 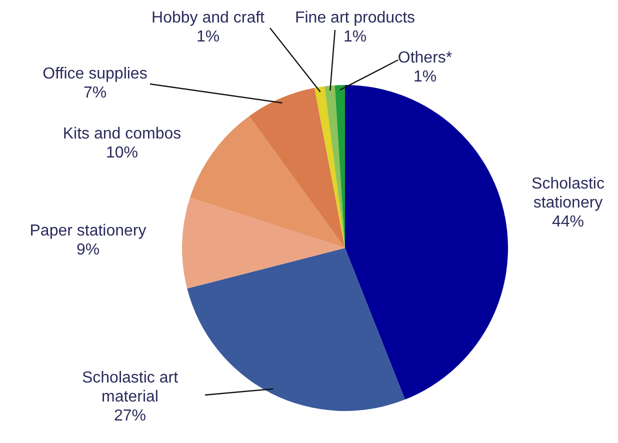 What do you see at coordinates (209, 17) in the screenshot?
I see `slice-label: Hobby and craft` at bounding box center [209, 17].